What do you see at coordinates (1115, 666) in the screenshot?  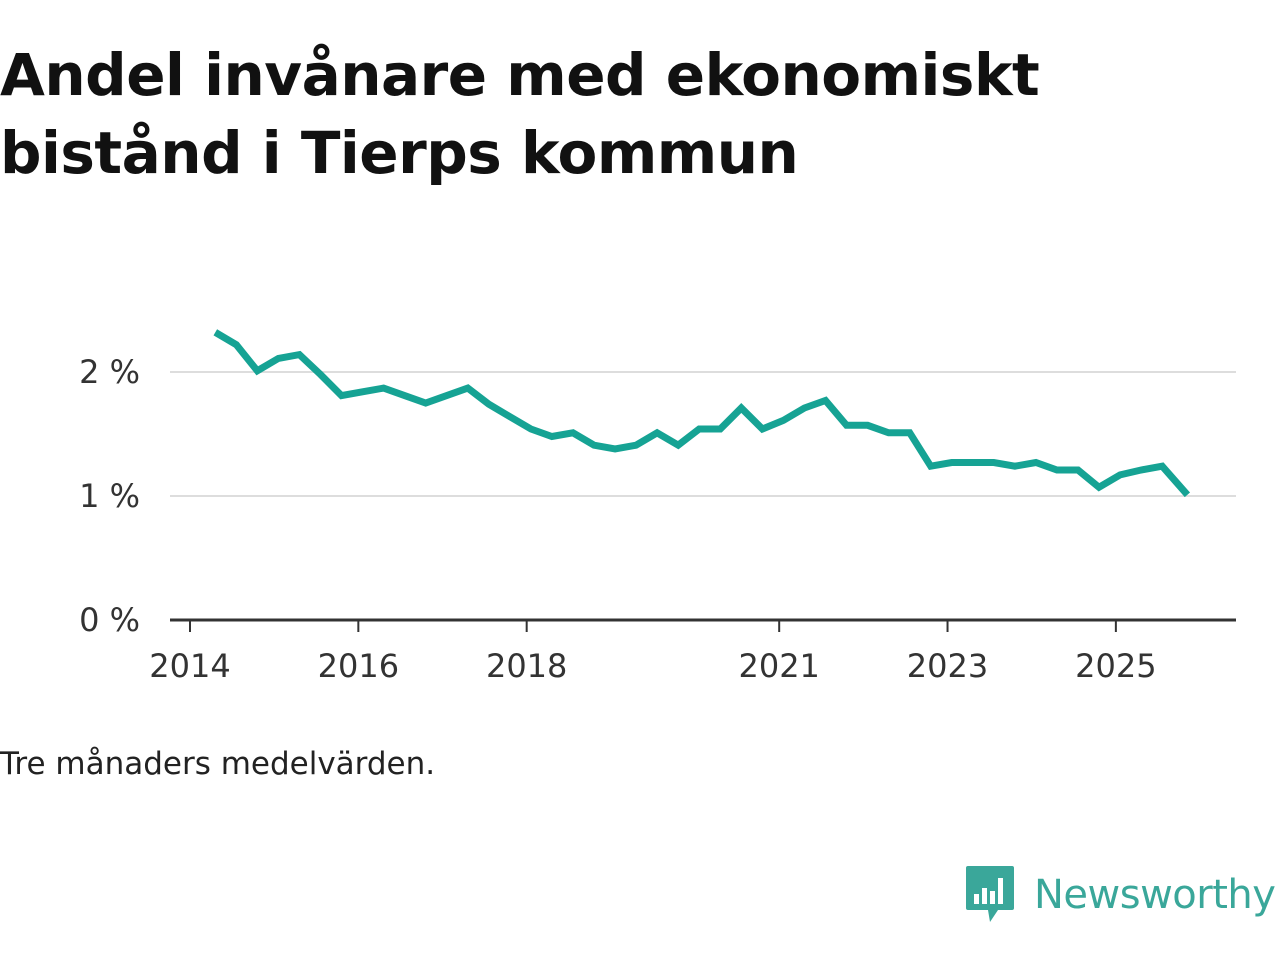 I see `x-tick-label: 2025` at bounding box center [1115, 666].